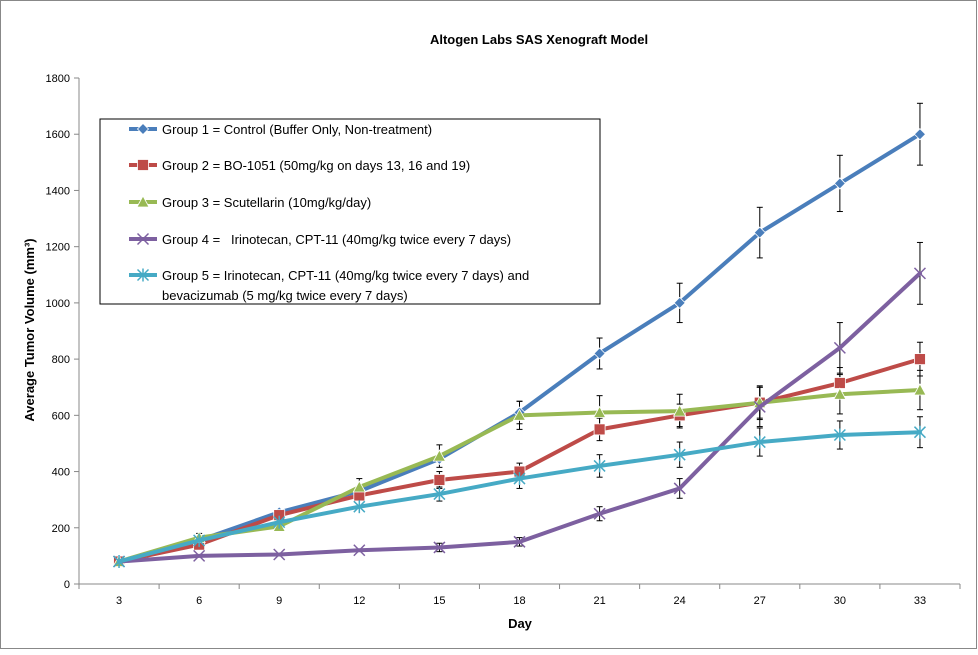 The width and height of the screenshot is (978, 655). Describe the element at coordinates (840, 601) in the screenshot. I see `x-tick-label: 30` at that location.